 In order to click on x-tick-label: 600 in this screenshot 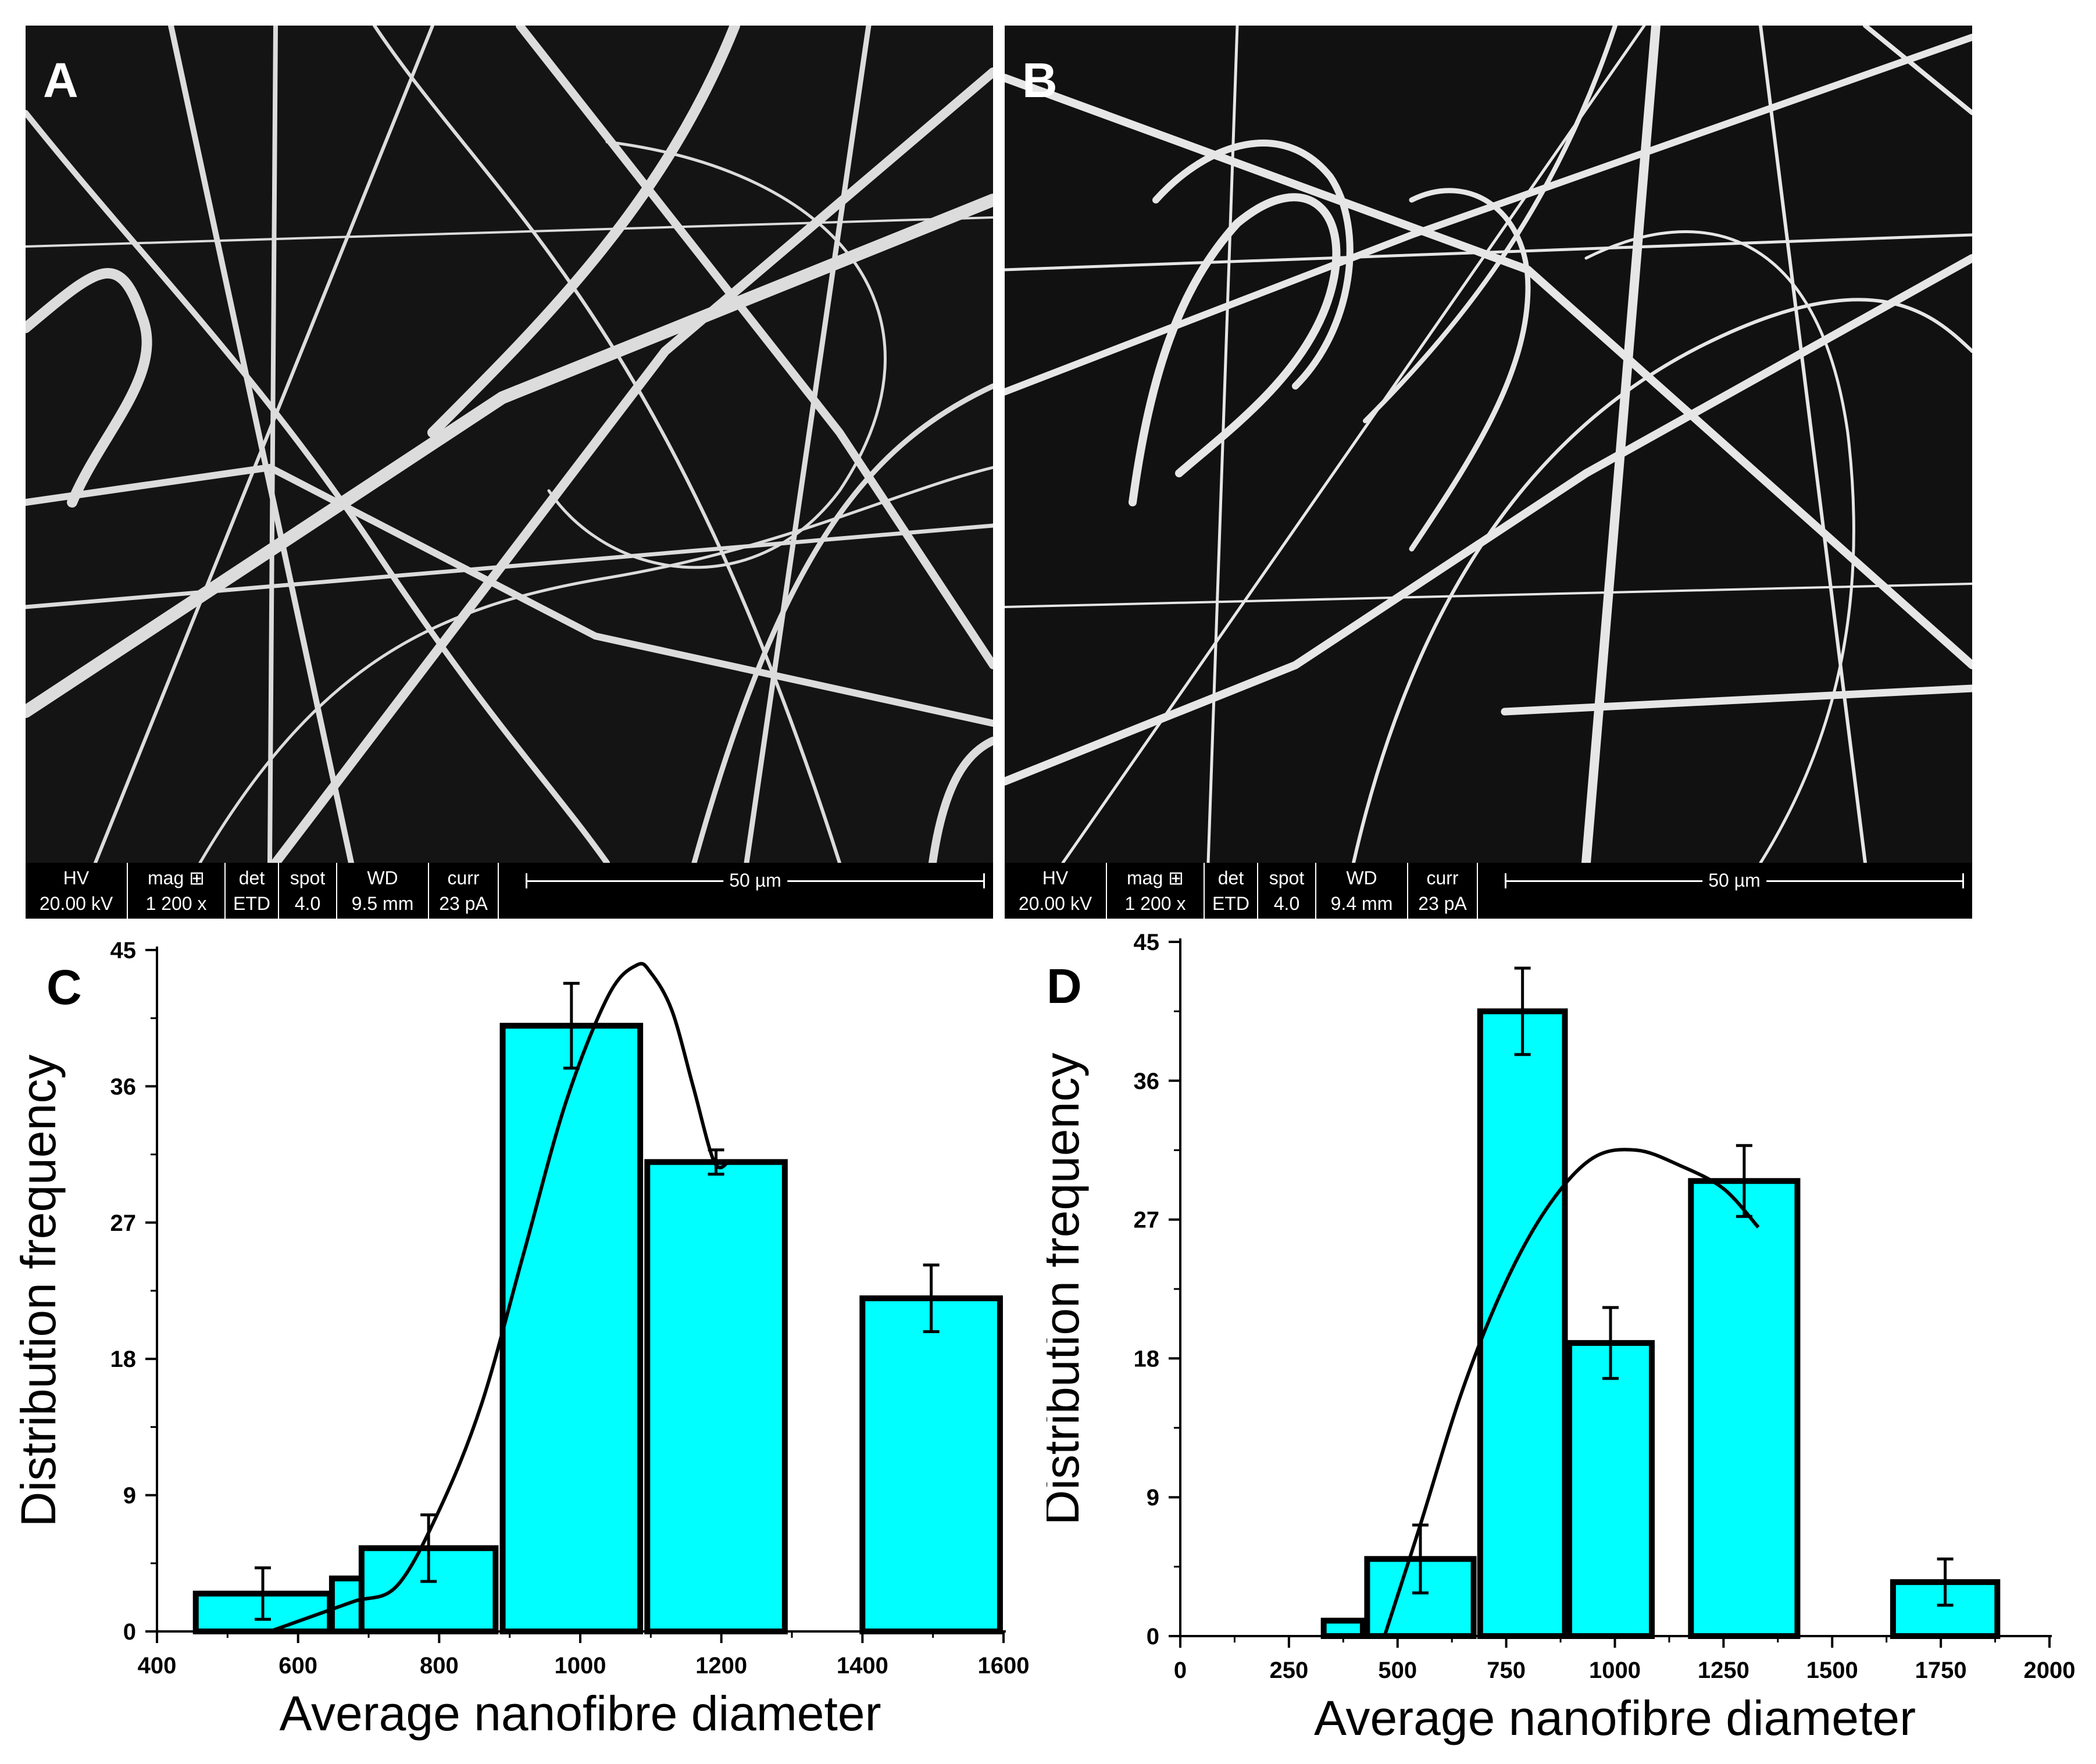, I will do `click(297, 1666)`.